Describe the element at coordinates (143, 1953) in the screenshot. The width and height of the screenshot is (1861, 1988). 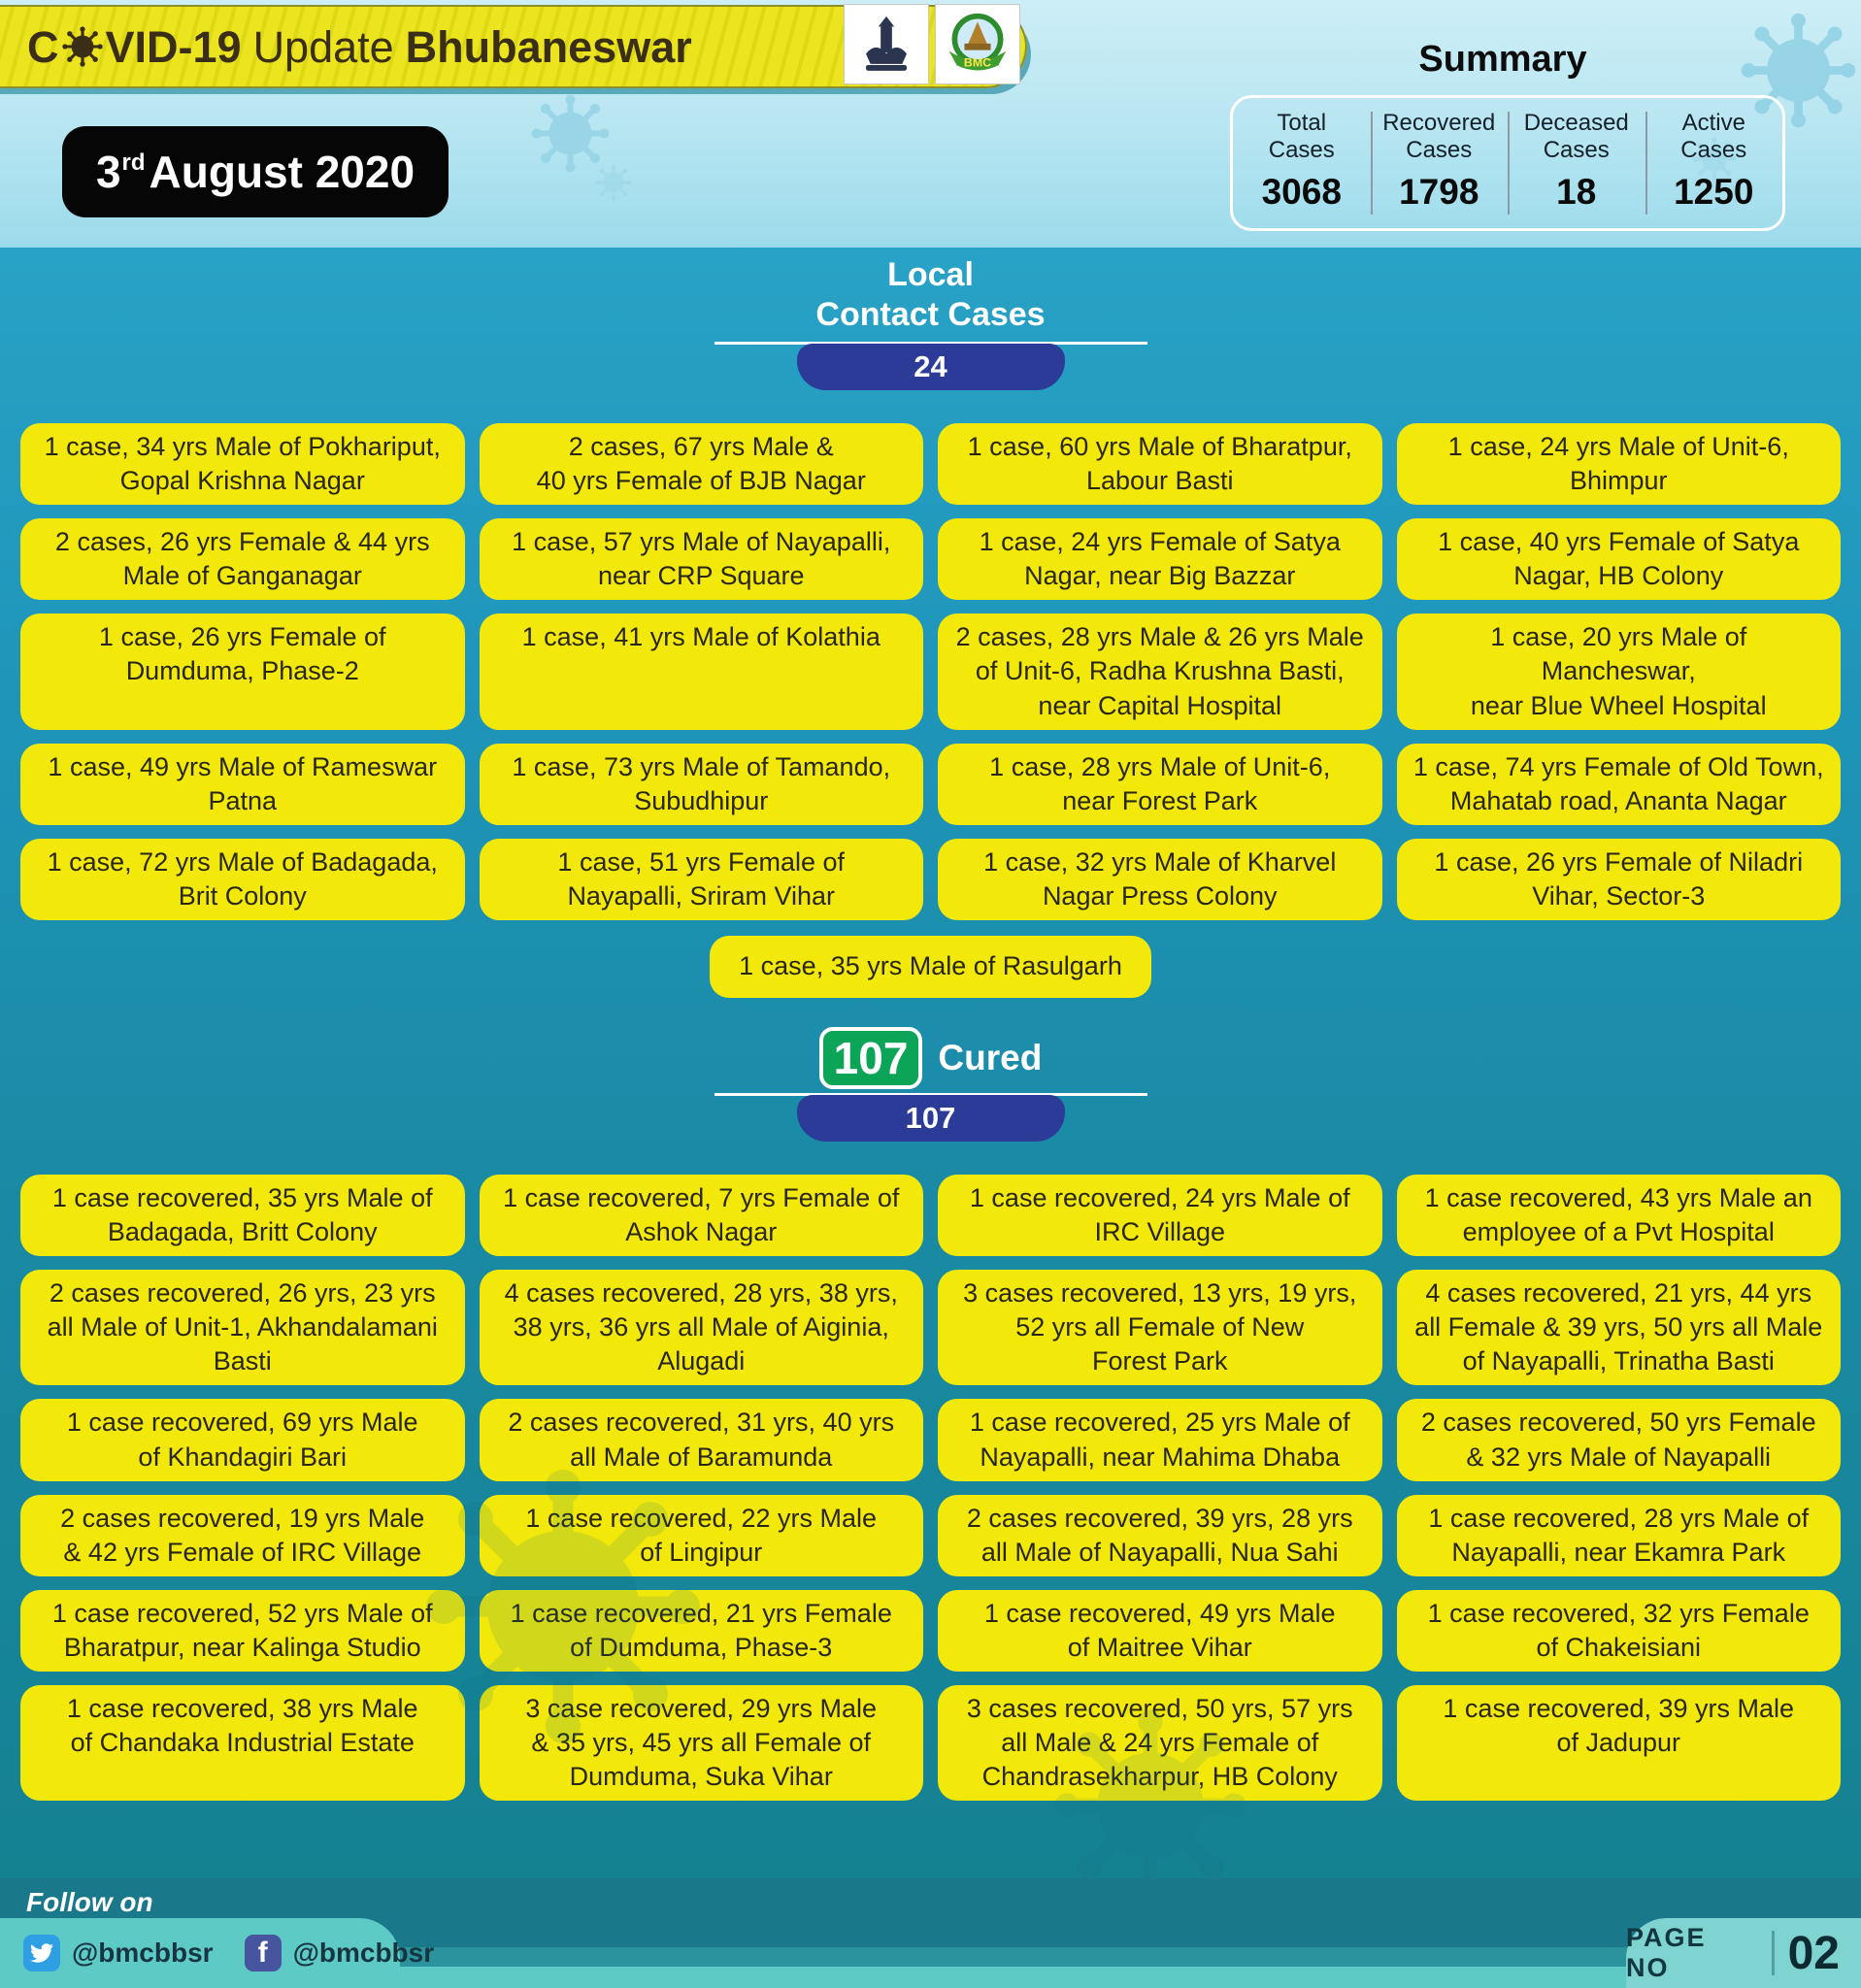
I see `twitter-handle: @bmcbbsr` at that location.